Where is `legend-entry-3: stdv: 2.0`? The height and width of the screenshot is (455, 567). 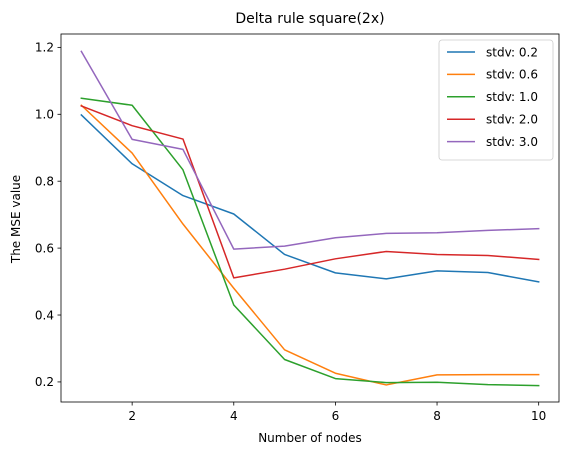 legend-entry-3: stdv: 2.0 is located at coordinates (512, 120).